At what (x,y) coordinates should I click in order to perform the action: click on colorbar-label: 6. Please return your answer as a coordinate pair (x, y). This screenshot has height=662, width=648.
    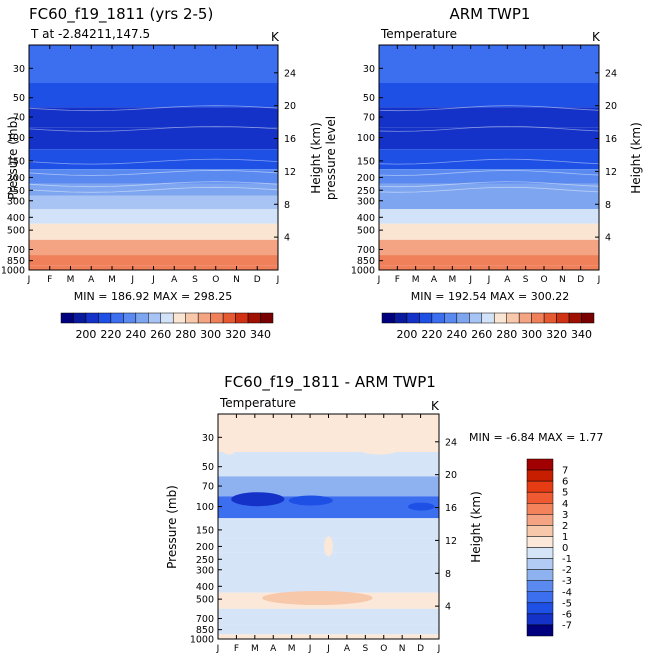
    Looking at the image, I should click on (565, 482).